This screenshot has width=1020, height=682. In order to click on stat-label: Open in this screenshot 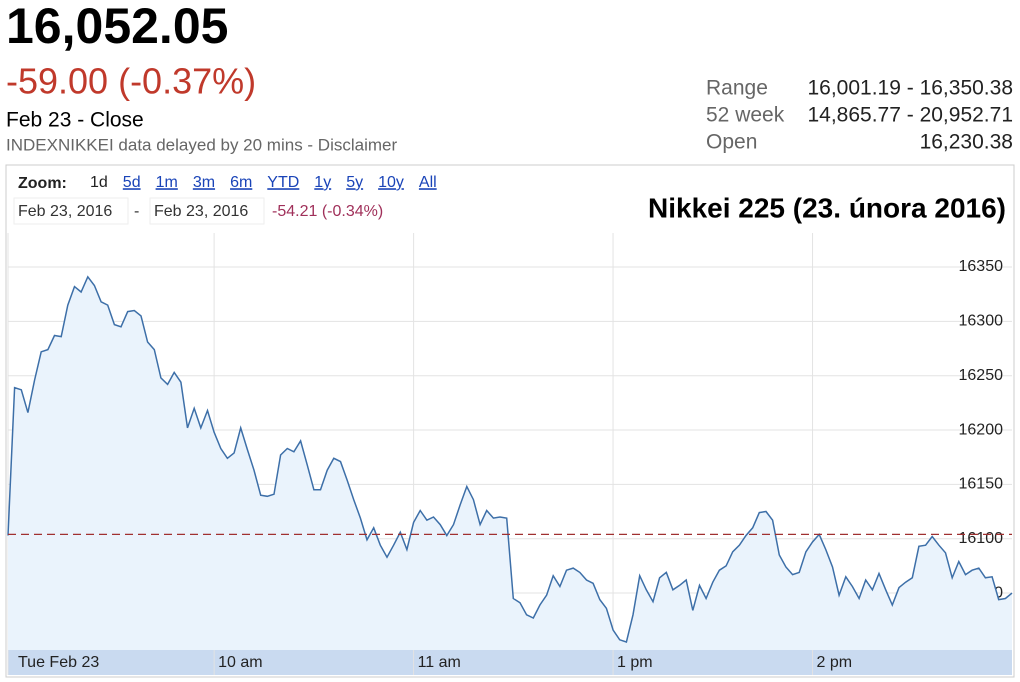, I will do `click(731, 142)`.